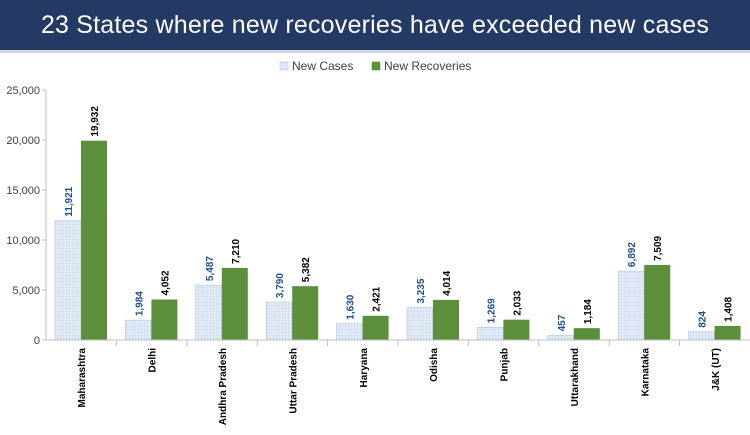 The height and width of the screenshot is (435, 750). Describe the element at coordinates (588, 311) in the screenshot. I see `data-label-new-recoveries: 1,184` at that location.